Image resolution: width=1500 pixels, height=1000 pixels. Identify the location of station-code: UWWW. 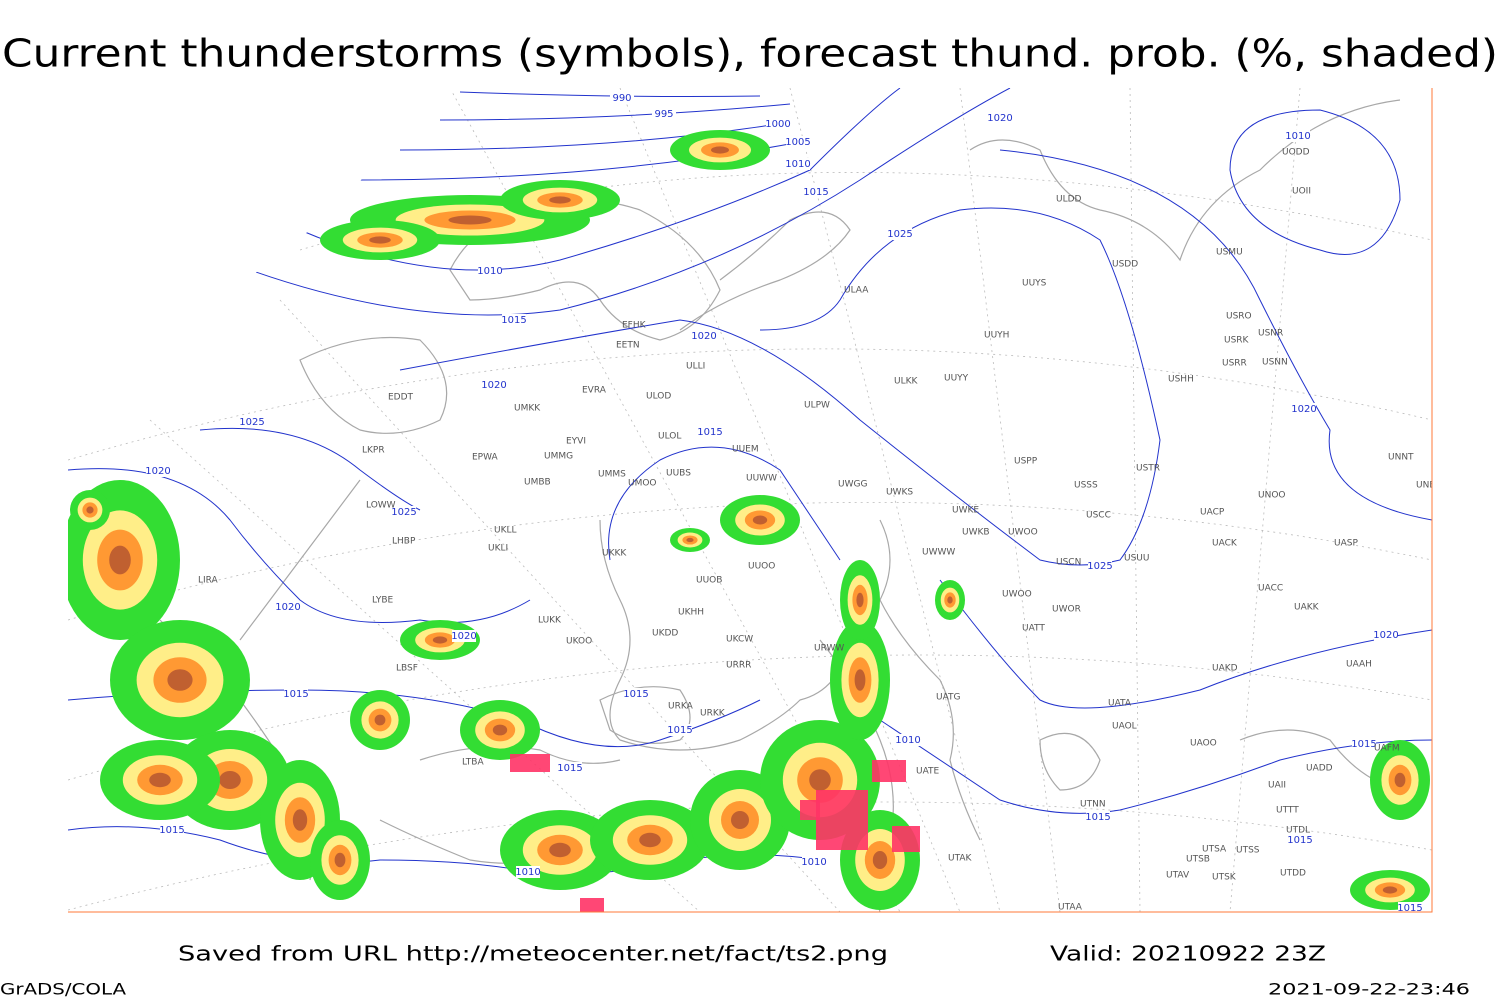
(938, 553).